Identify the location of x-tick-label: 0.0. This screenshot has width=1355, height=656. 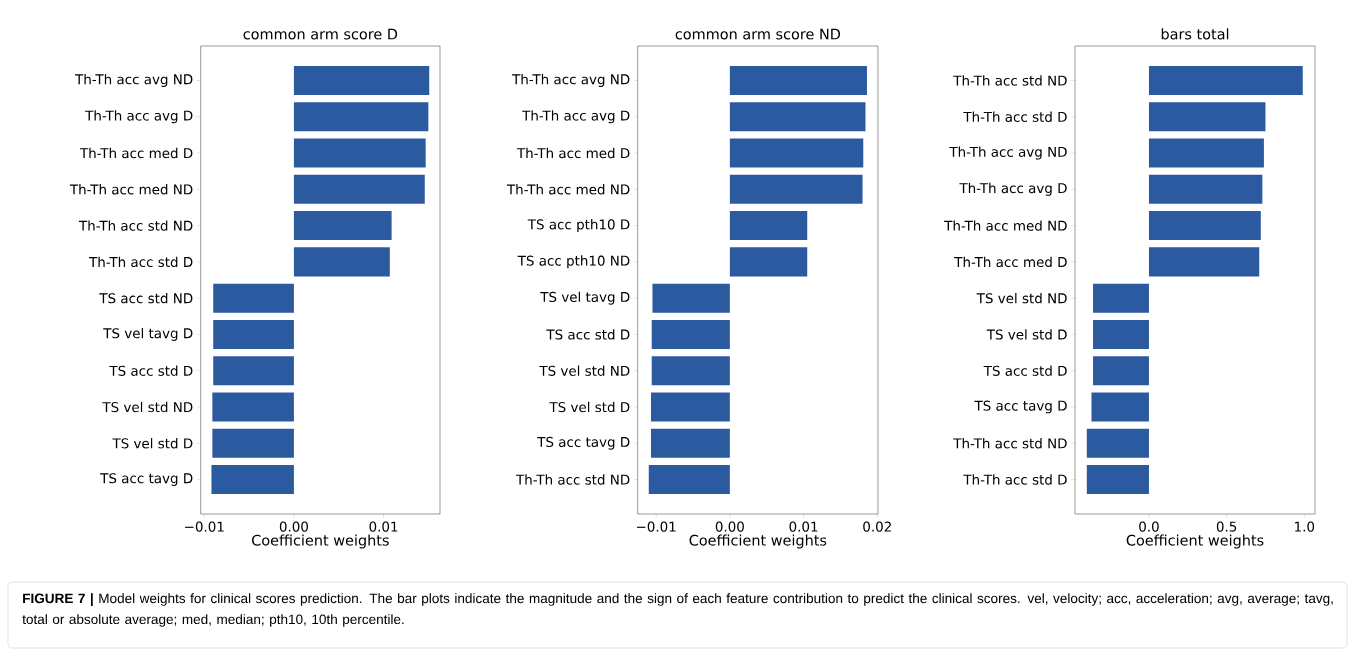
(1149, 526).